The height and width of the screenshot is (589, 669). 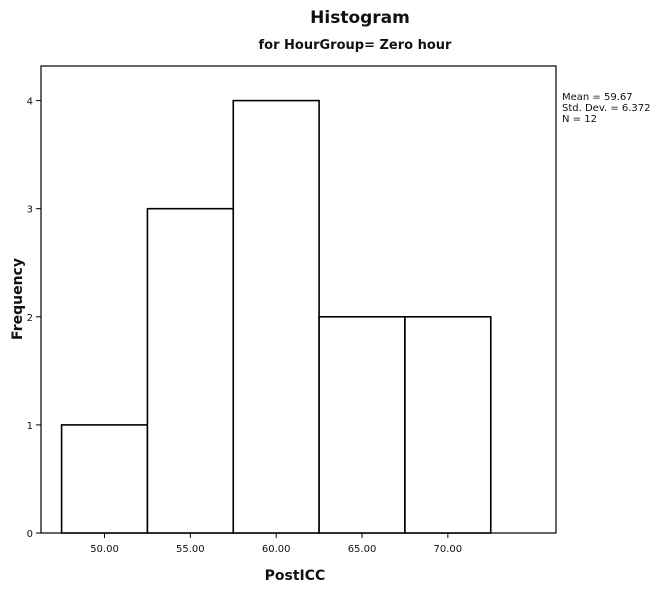 I want to click on x-tick-label: 60.00, so click(x=276, y=549).